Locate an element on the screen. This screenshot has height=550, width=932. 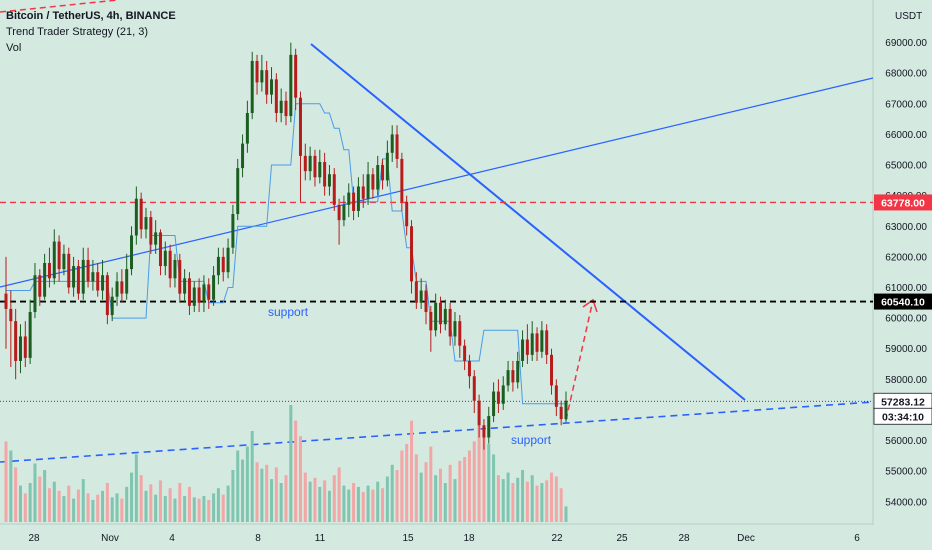
projection-arrow-line is located at coordinates (579, 360).